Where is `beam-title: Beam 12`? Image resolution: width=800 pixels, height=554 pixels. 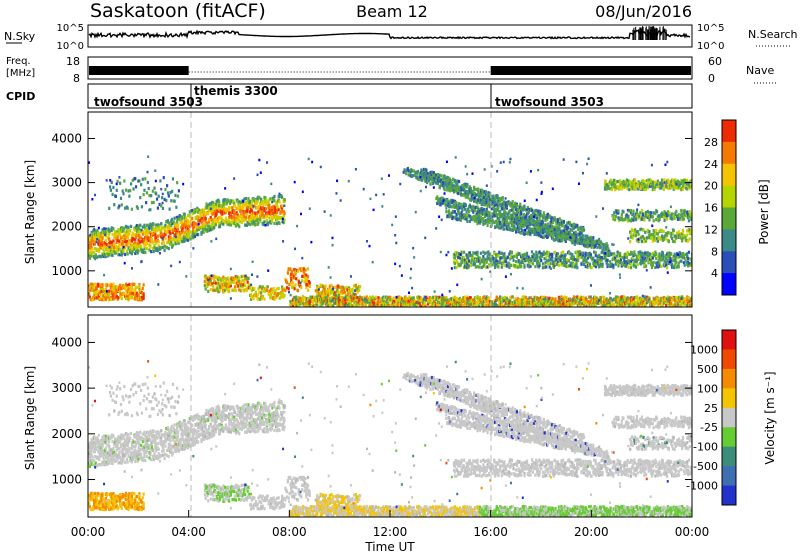 beam-title: Beam 12 is located at coordinates (392, 11).